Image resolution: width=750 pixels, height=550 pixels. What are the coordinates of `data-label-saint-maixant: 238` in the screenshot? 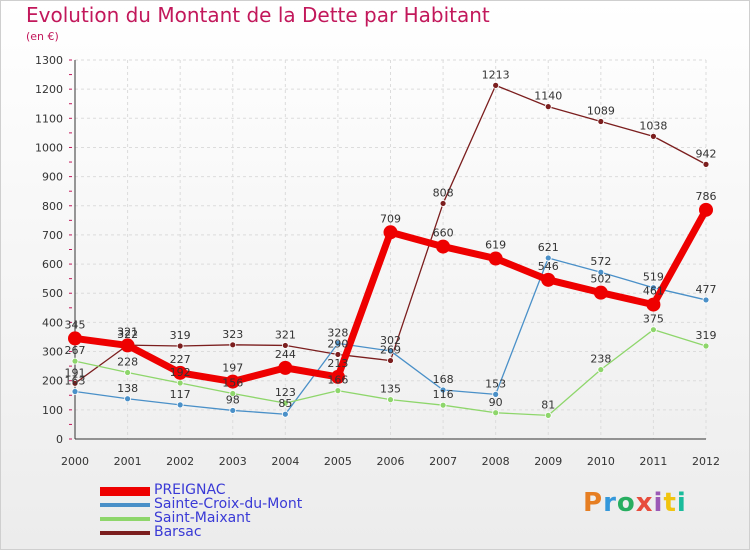 It's located at (600, 359).